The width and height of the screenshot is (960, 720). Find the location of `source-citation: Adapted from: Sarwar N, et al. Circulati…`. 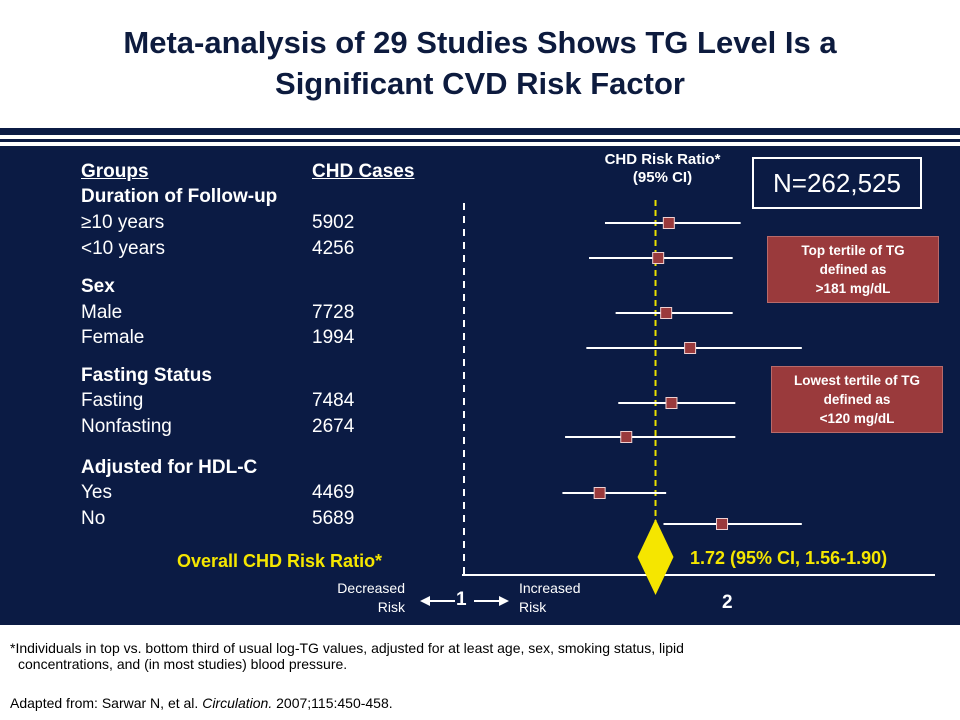

source-citation: Adapted from: Sarwar N, et al. Circulati… is located at coordinates (201, 703).